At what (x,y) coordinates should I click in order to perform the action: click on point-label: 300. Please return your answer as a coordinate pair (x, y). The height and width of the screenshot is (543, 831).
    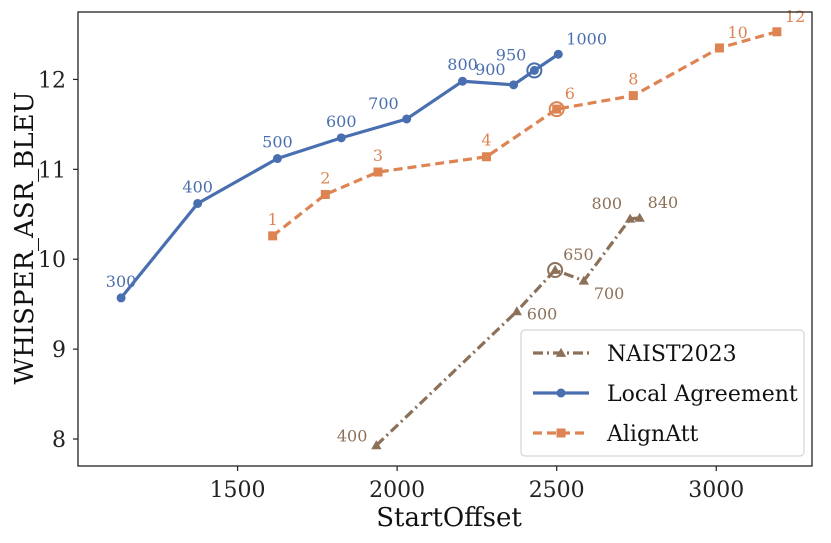
    Looking at the image, I should click on (121, 281).